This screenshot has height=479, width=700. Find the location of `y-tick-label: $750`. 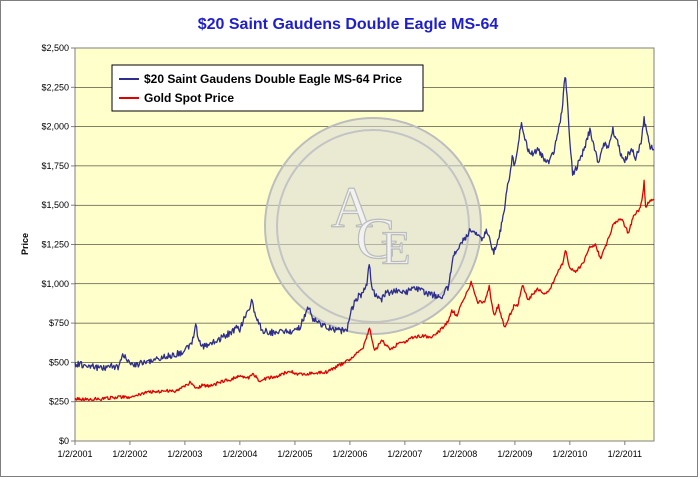

y-tick-label: $750 is located at coordinates (59, 323).